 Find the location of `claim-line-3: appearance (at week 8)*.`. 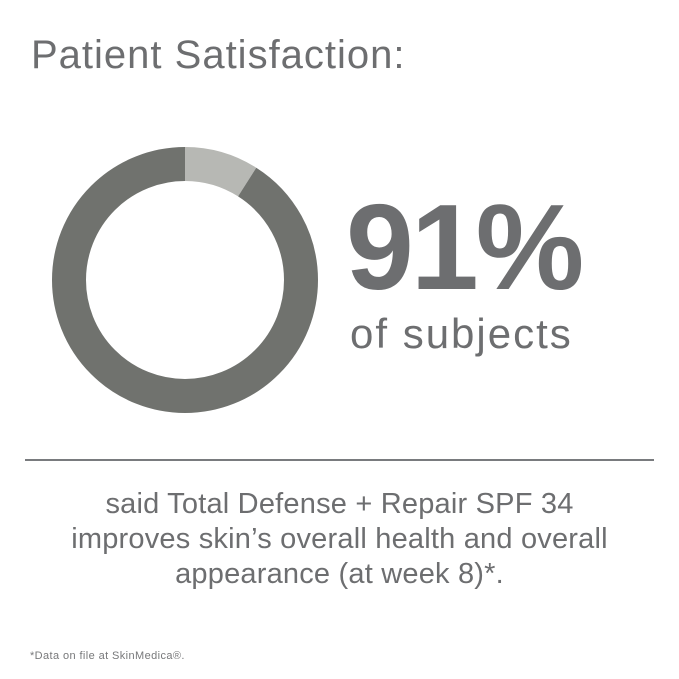

claim-line-3: appearance (at week 8)*. is located at coordinates (339, 574).